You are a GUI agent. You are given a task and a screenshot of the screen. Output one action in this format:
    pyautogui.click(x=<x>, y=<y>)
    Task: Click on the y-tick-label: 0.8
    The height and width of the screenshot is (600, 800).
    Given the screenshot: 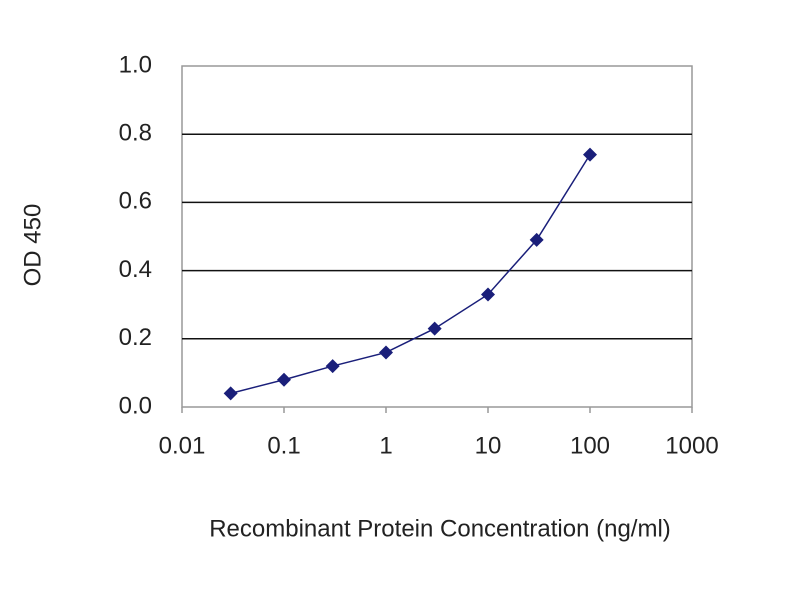 What is the action you would take?
    pyautogui.click(x=135, y=133)
    